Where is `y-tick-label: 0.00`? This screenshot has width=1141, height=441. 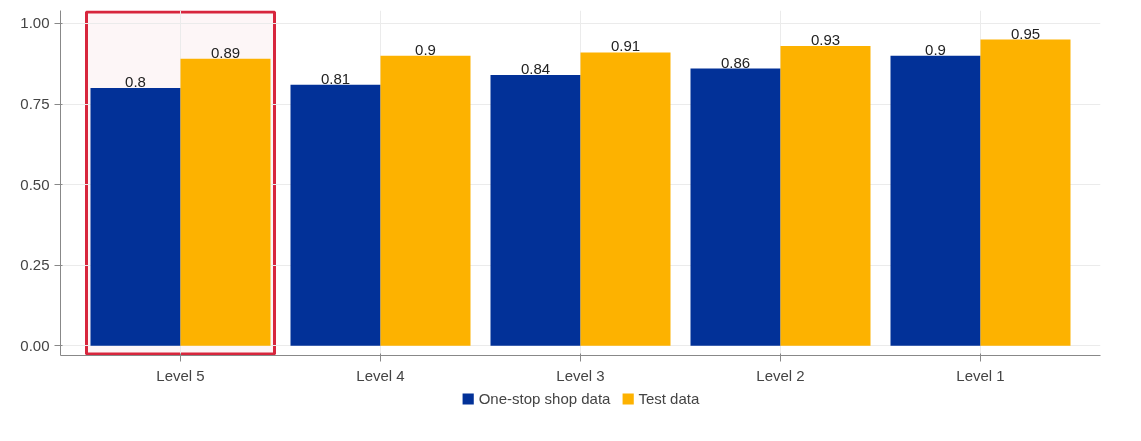
y-tick-label: 0.00 is located at coordinates (35, 345).